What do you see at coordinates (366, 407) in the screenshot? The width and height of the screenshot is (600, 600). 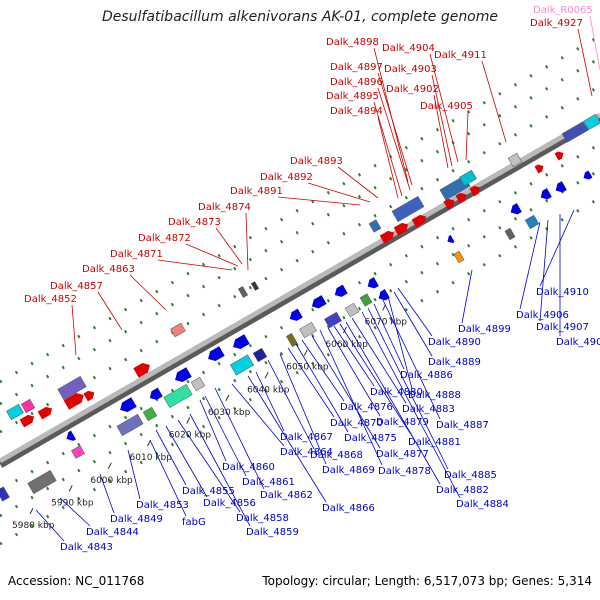 I see `lower-gene-label: Dalk_4876` at bounding box center [366, 407].